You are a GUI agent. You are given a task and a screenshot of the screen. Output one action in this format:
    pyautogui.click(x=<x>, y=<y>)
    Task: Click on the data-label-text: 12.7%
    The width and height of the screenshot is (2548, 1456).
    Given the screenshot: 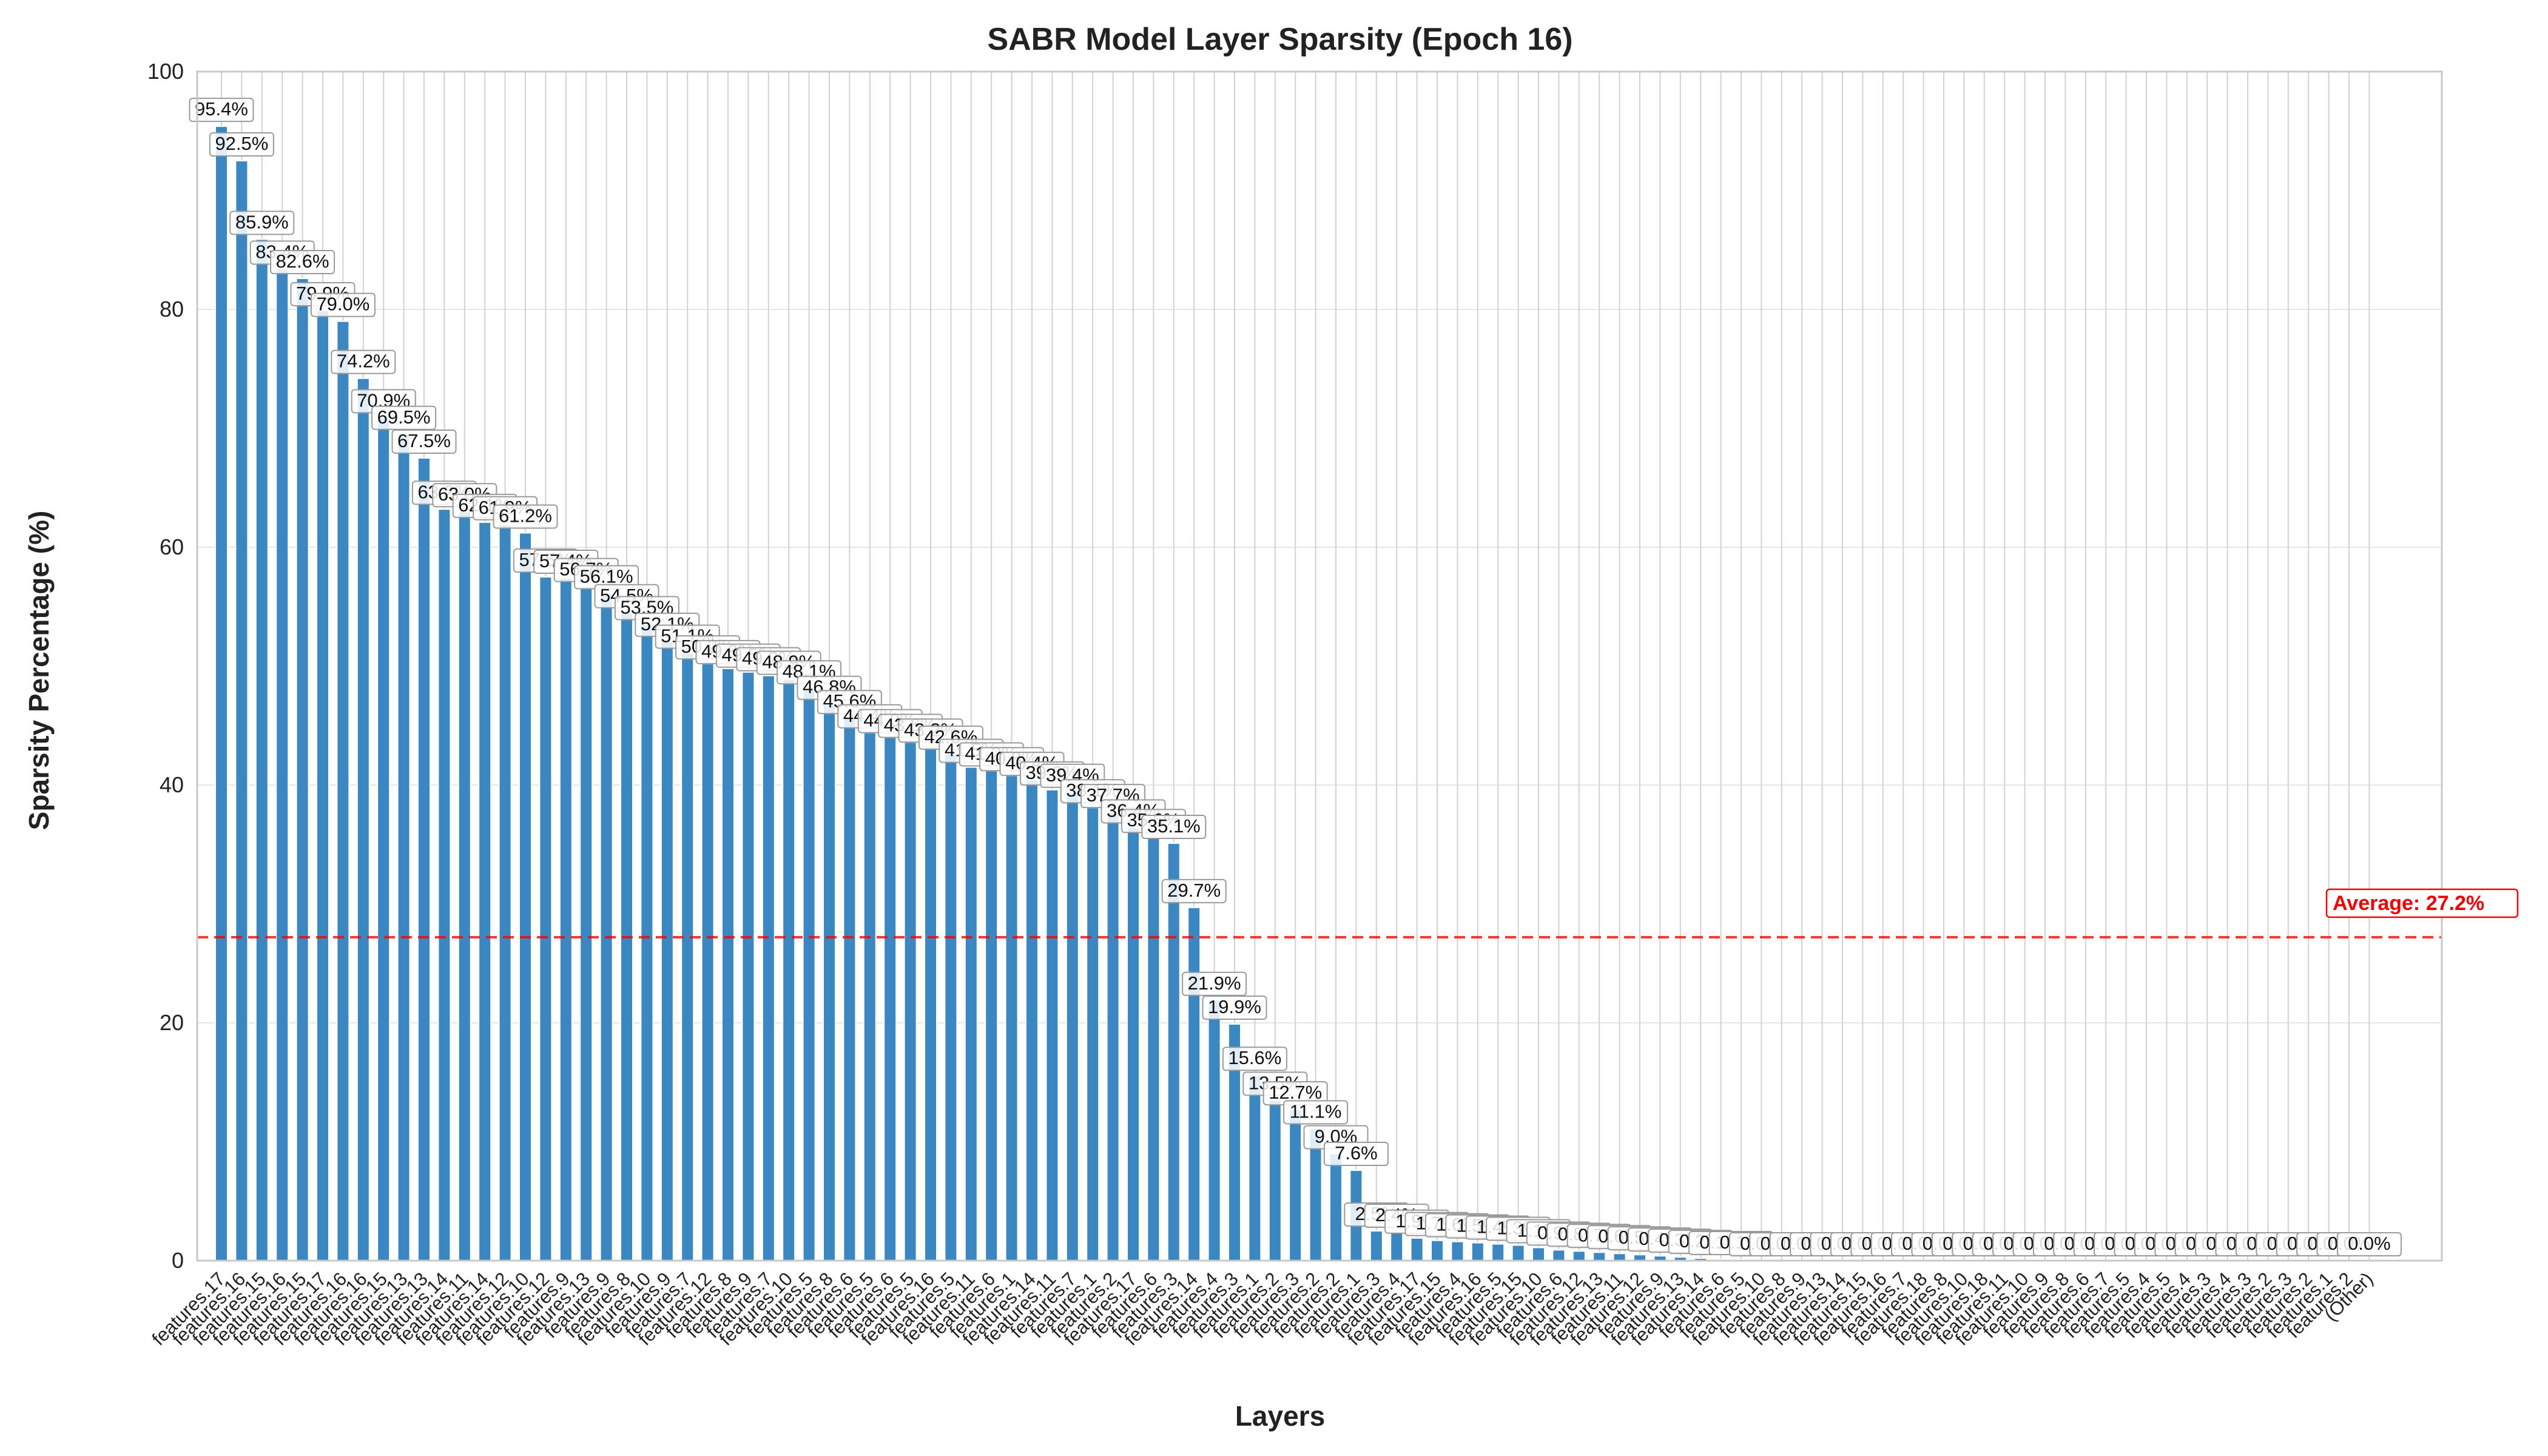 What is the action you would take?
    pyautogui.click(x=1295, y=1092)
    